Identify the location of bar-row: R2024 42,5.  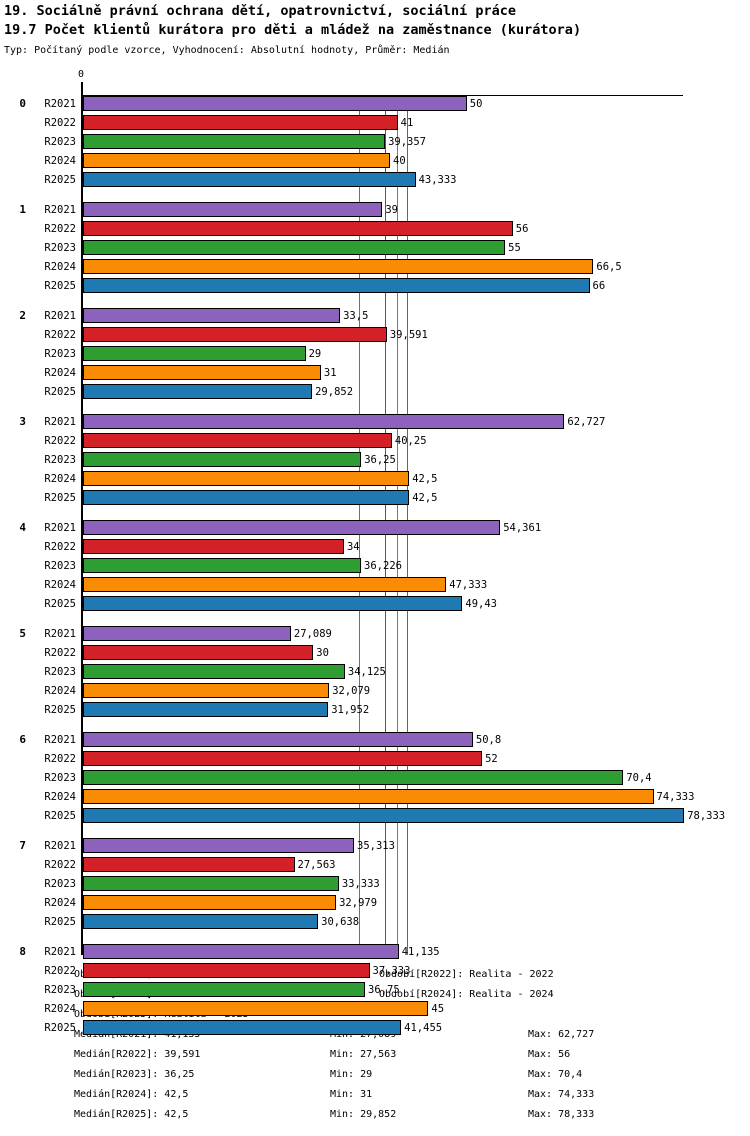
(375, 479).